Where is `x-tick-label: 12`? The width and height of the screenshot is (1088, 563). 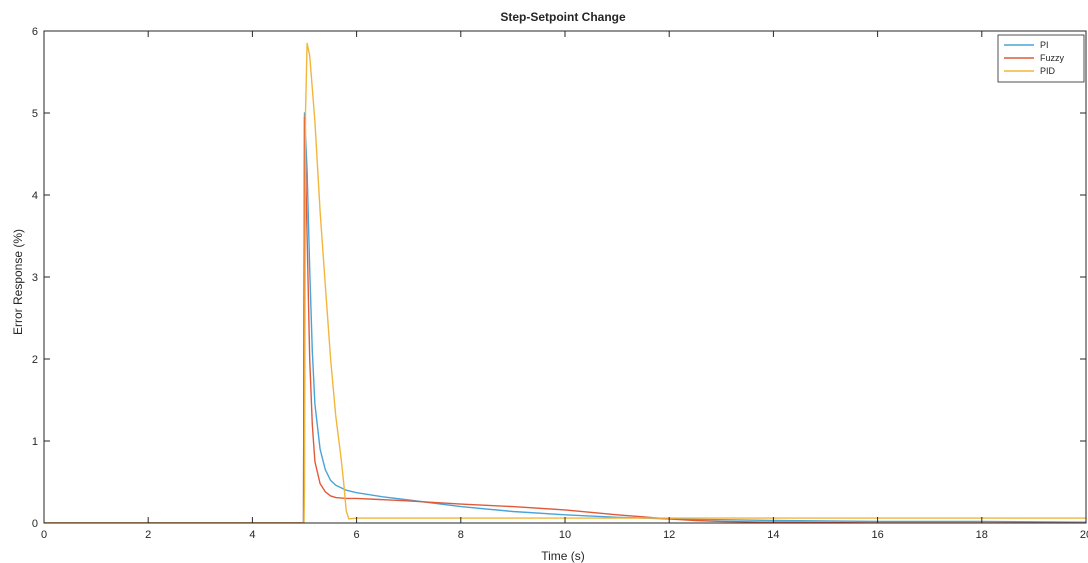
x-tick-label: 12 is located at coordinates (669, 535).